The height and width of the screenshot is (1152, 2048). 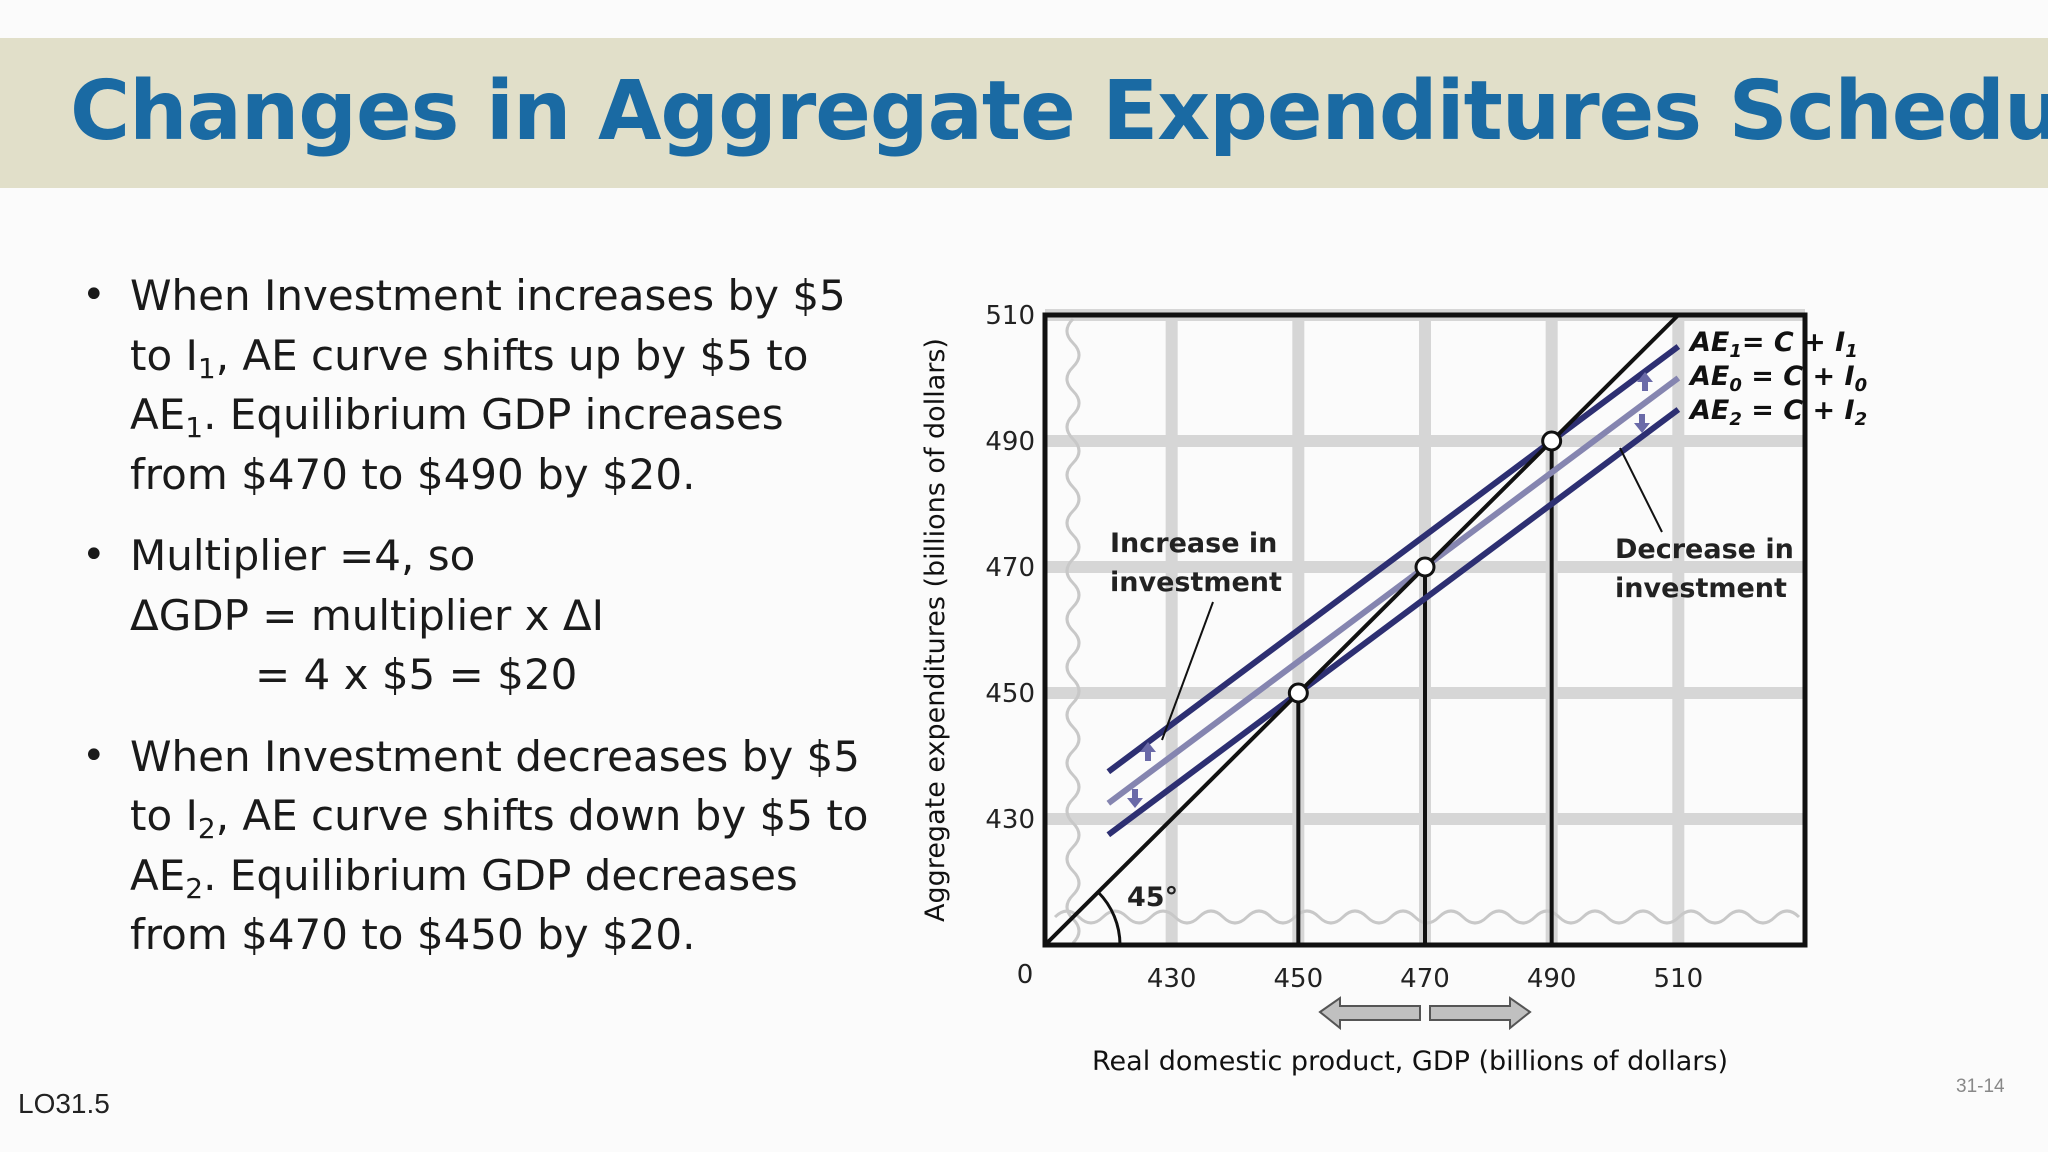 I want to click on axis-break-vertical, so click(x=1073, y=631).